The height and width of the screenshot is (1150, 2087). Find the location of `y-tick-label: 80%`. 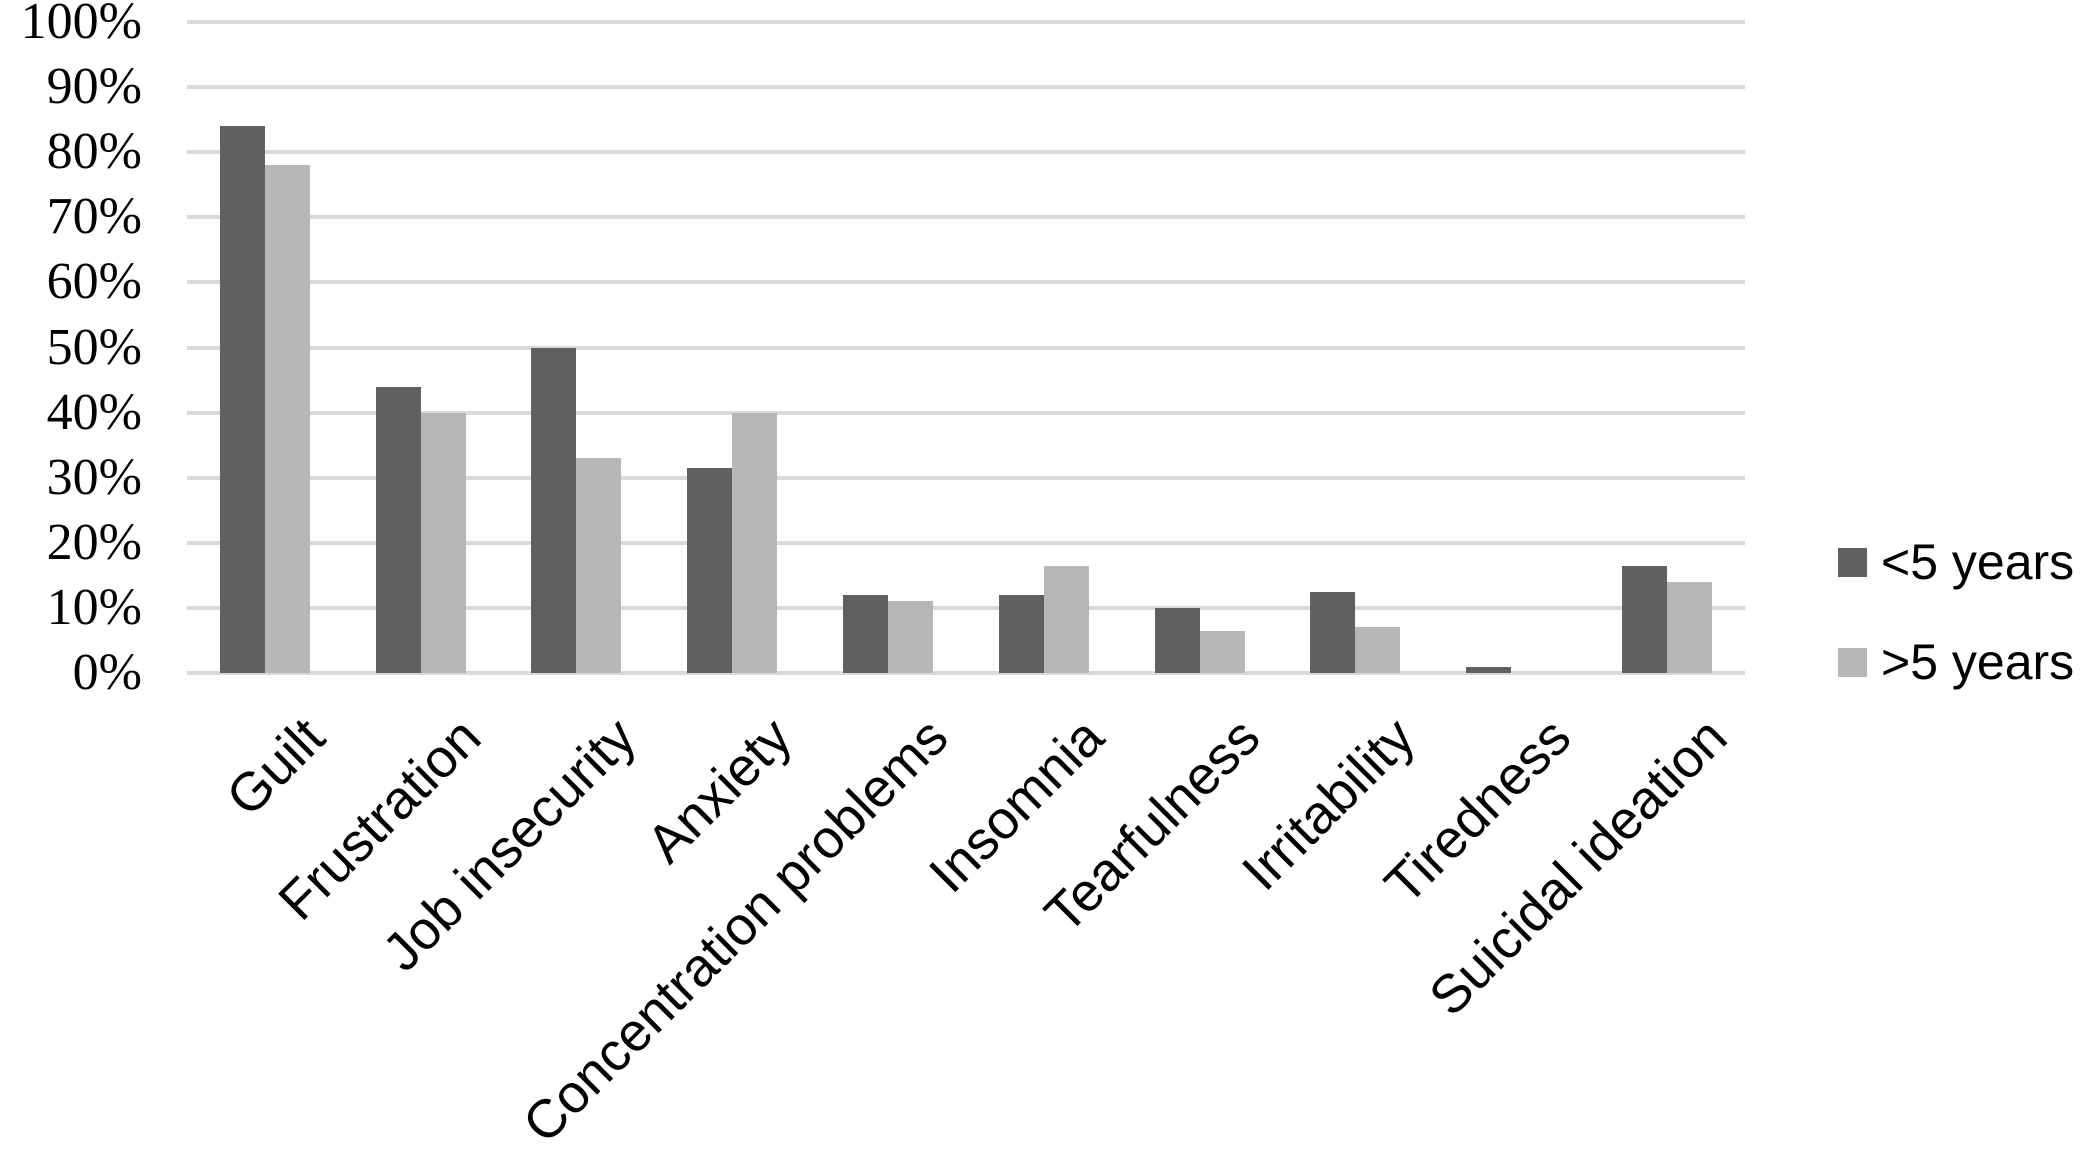

y-tick-label: 80% is located at coordinates (94, 152).